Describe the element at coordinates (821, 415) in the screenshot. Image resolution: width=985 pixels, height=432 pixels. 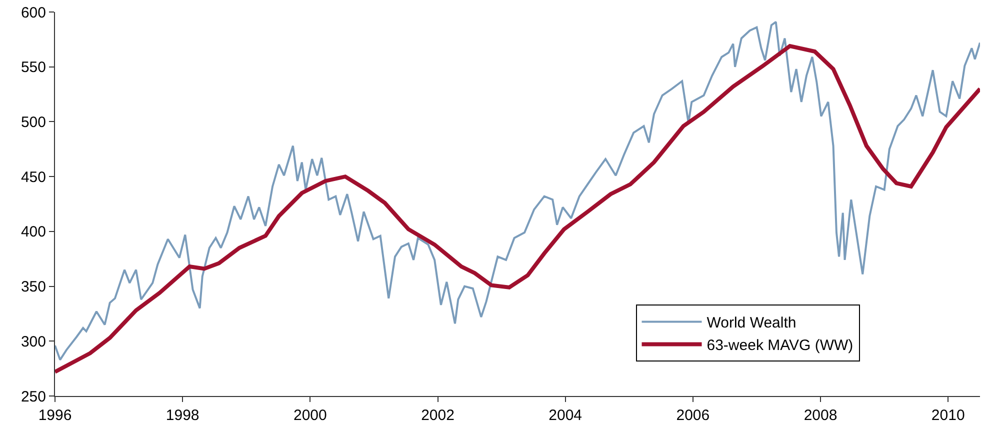
I see `x-tick-label: 2008` at that location.